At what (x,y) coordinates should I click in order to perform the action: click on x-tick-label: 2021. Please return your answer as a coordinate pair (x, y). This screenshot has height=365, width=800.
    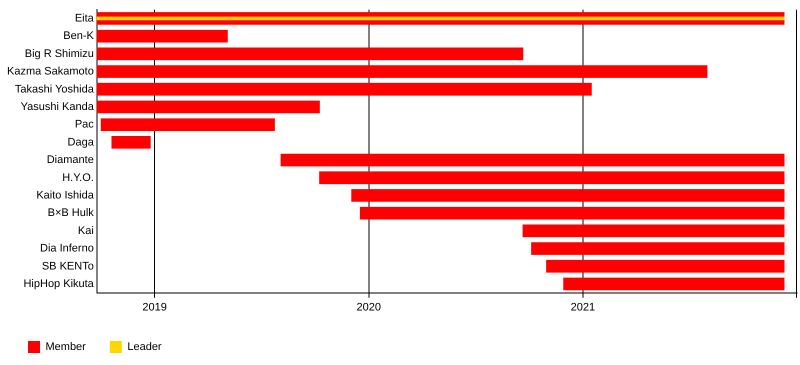
    Looking at the image, I should click on (583, 307).